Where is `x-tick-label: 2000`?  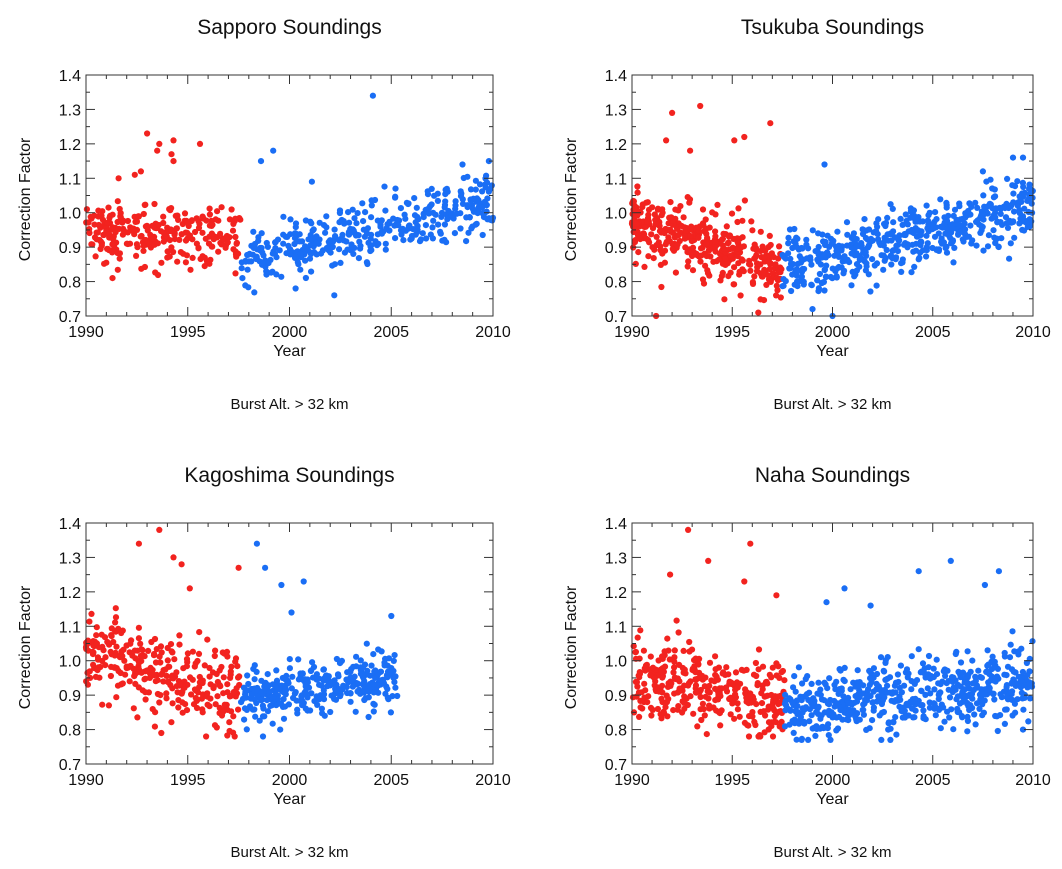 x-tick-label: 2000 is located at coordinates (833, 332).